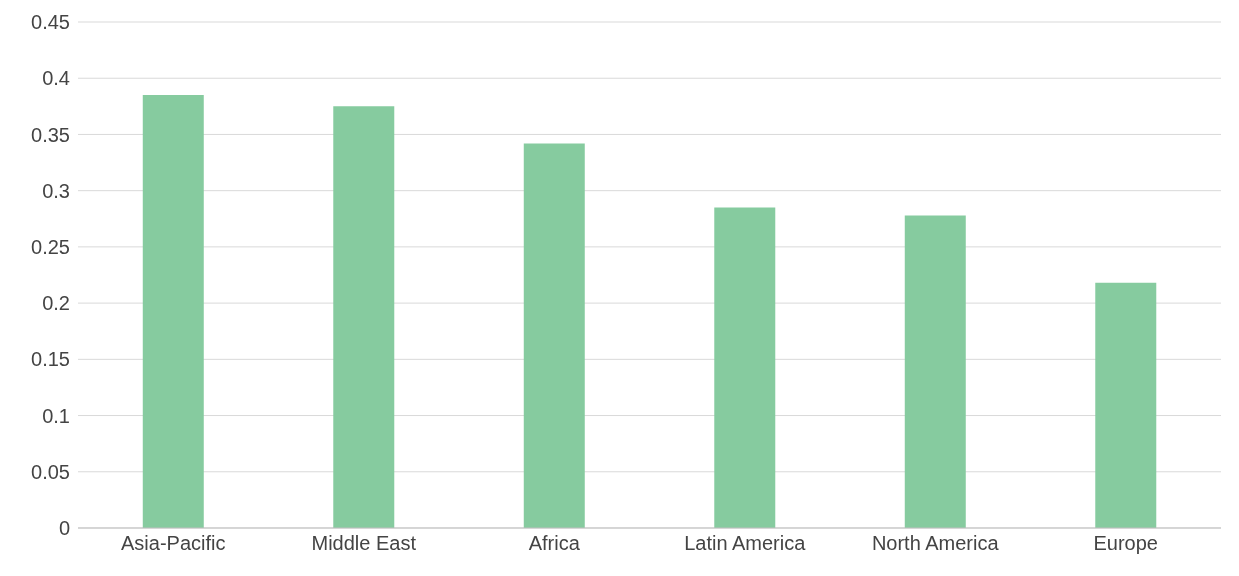 This screenshot has width=1239, height=576. What do you see at coordinates (1125, 543) in the screenshot?
I see `x-tick-label: Europe` at bounding box center [1125, 543].